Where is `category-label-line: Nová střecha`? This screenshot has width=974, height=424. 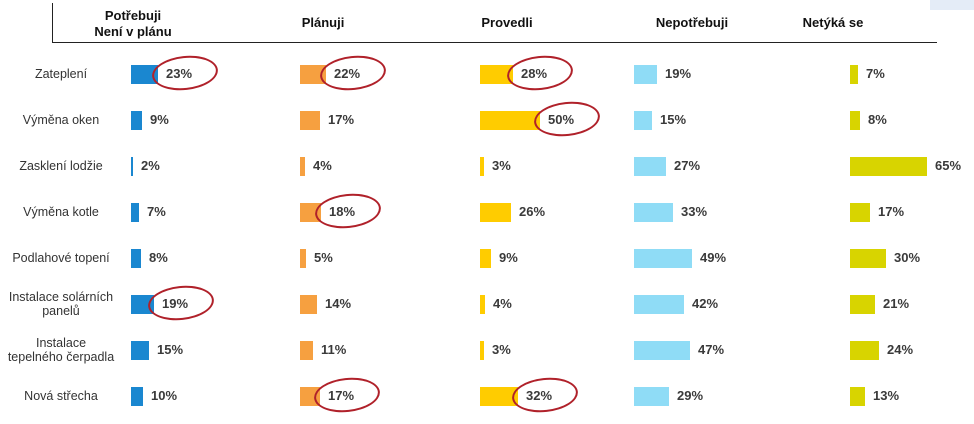 category-label-line: Nová střecha is located at coordinates (61, 396).